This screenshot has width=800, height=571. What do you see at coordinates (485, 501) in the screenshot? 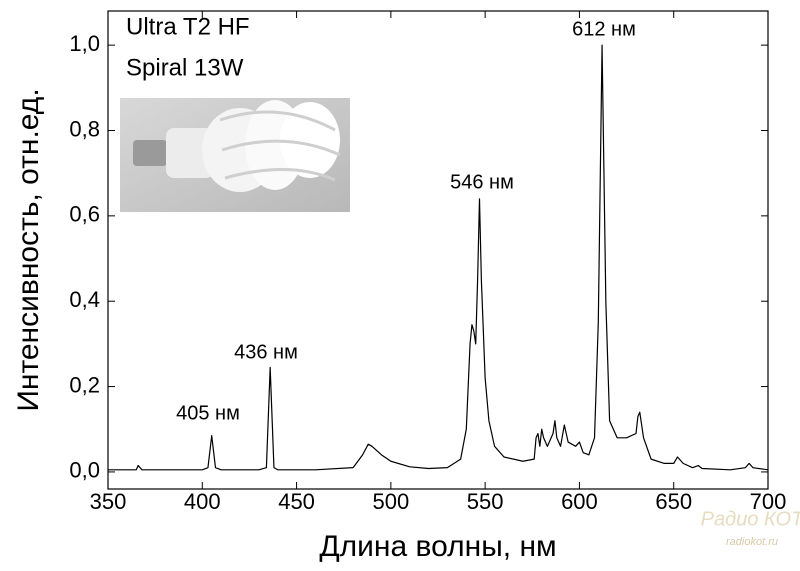
I see `x-tick-label: 550` at bounding box center [485, 501].